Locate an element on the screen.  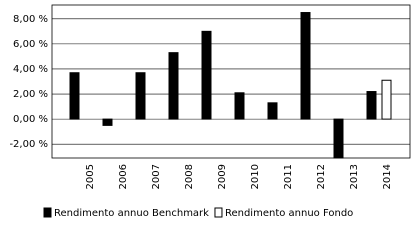
x-tick-label: 2014 is located at coordinates (387, 176).